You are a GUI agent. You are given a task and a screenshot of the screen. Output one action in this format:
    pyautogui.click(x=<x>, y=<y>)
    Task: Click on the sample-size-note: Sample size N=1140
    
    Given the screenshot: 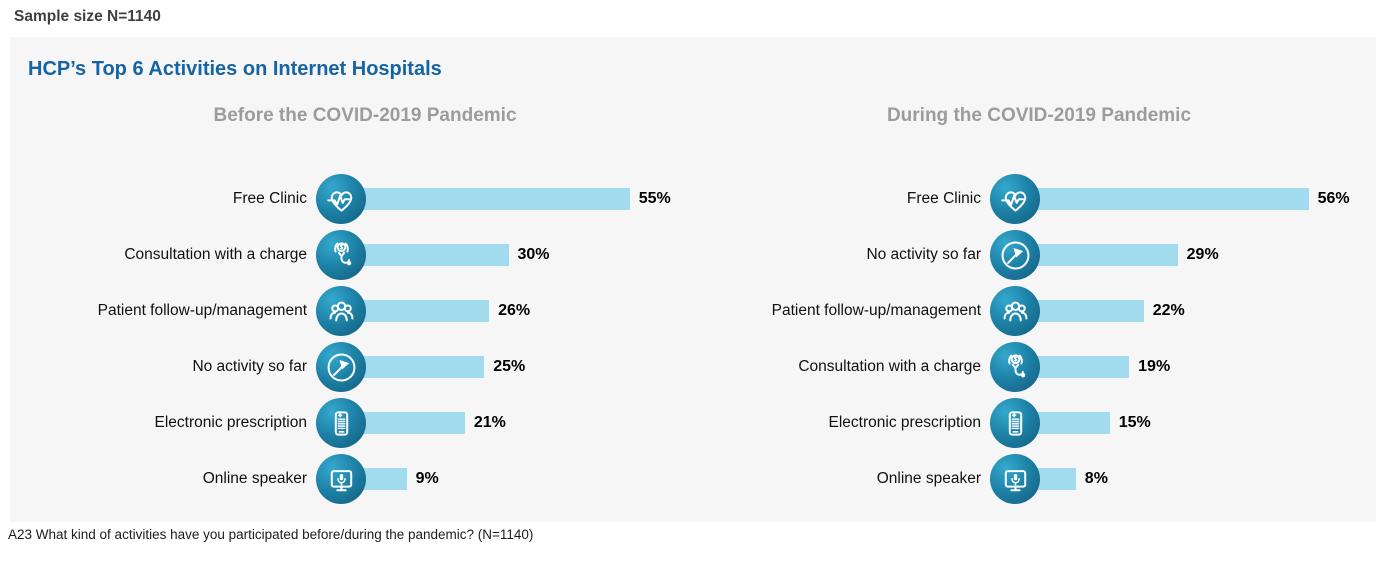 What is the action you would take?
    pyautogui.click(x=87, y=16)
    